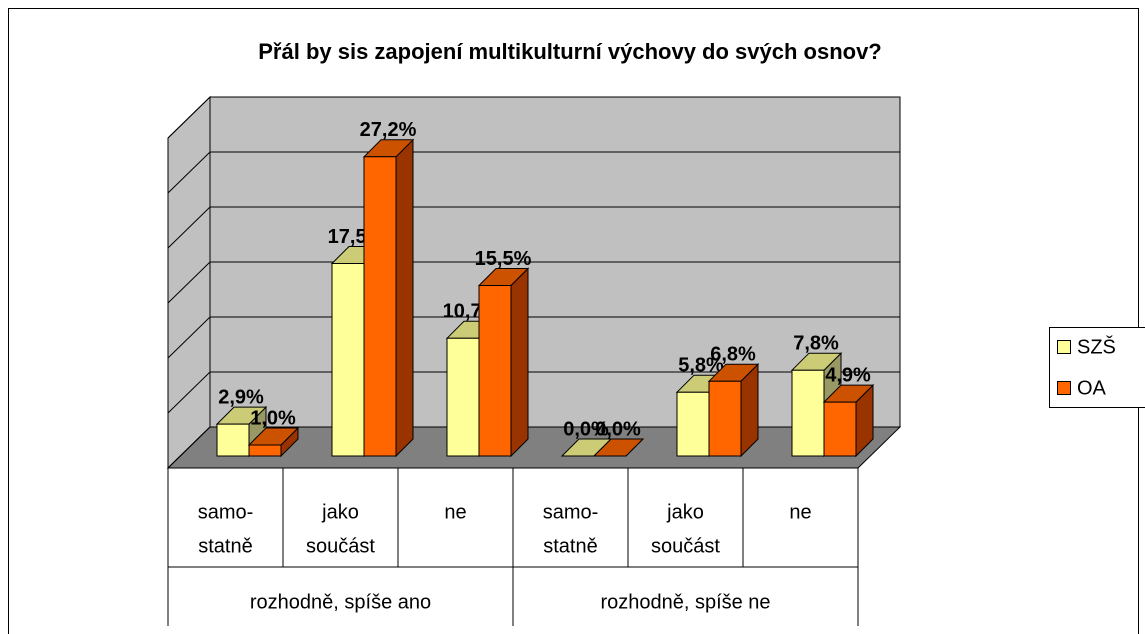 Image resolution: width=1145 pixels, height=634 pixels. What do you see at coordinates (816, 343) in the screenshot?
I see `data-label: 7,8%` at bounding box center [816, 343].